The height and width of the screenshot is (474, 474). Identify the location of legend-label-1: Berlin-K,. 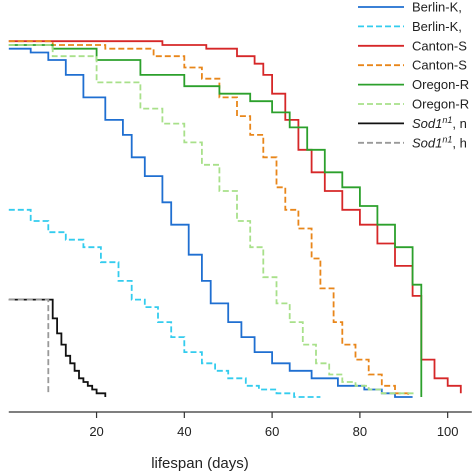
(437, 7).